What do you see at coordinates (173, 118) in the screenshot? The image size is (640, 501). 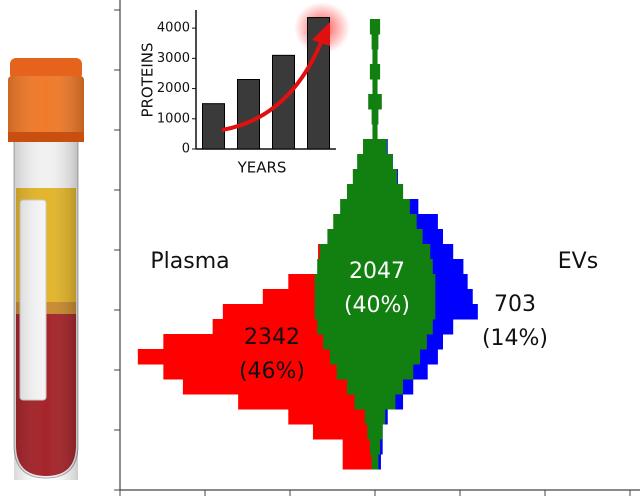 I see `y-tick-label: 1000` at bounding box center [173, 118].